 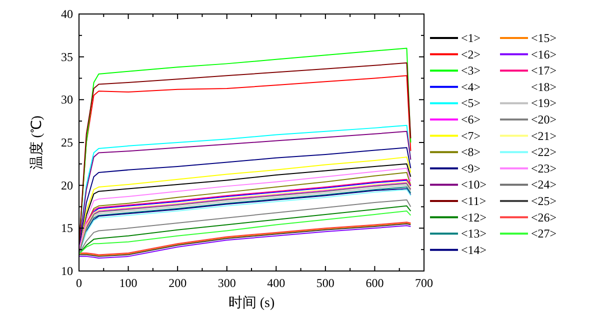 I want to click on legend-label: <10>, so click(x=474, y=185).